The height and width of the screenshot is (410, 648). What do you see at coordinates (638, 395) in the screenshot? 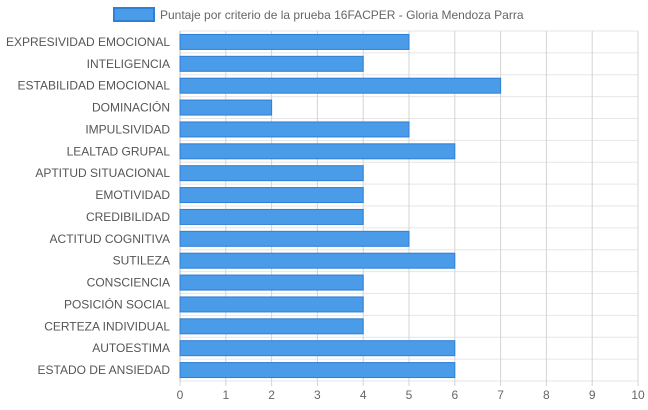
I see `x-tick-label: 10` at bounding box center [638, 395].